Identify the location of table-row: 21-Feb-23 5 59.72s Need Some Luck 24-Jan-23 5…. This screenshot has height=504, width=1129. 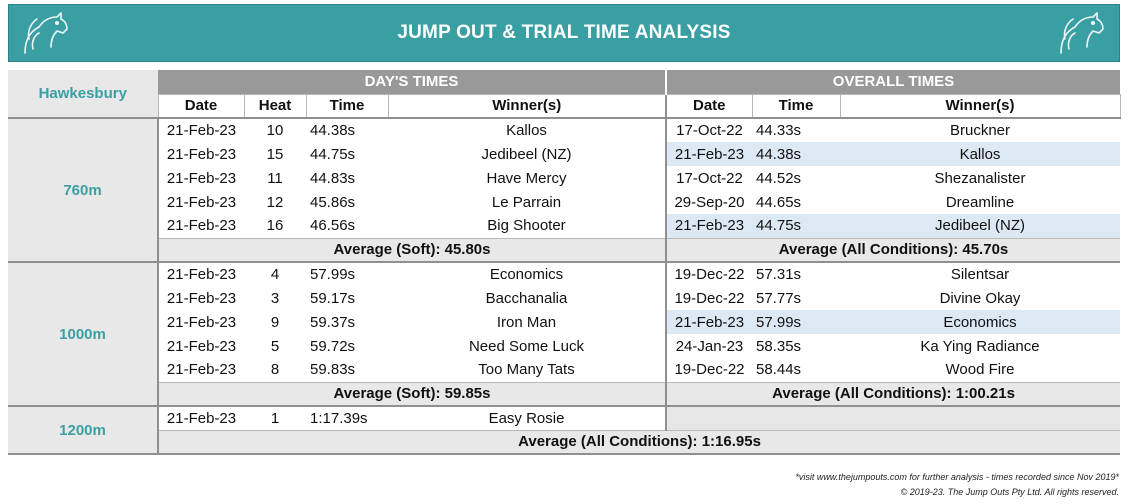
(564, 346).